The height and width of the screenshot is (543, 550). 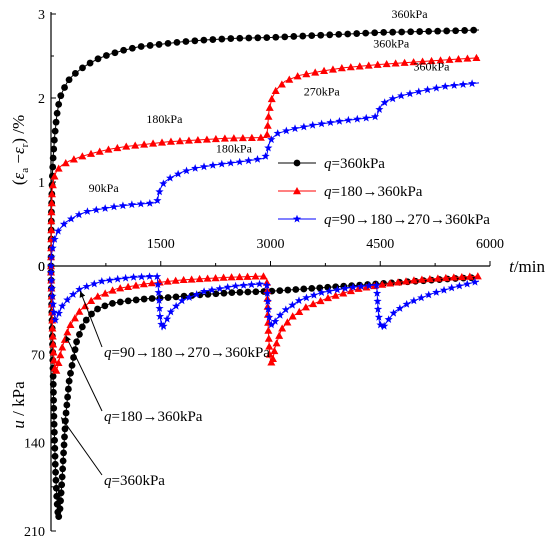 I want to click on legend-label-var: q, so click(x=328, y=164).